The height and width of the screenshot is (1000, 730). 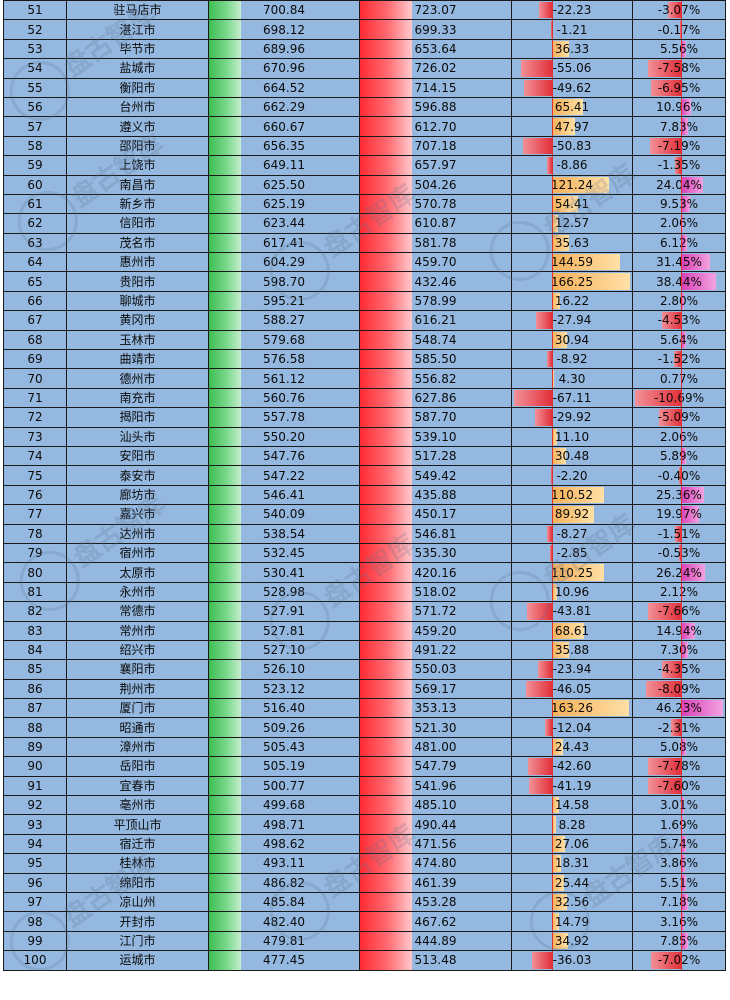 What do you see at coordinates (679, 146) in the screenshot?
I see `growth-cell: -7.19%` at bounding box center [679, 146].